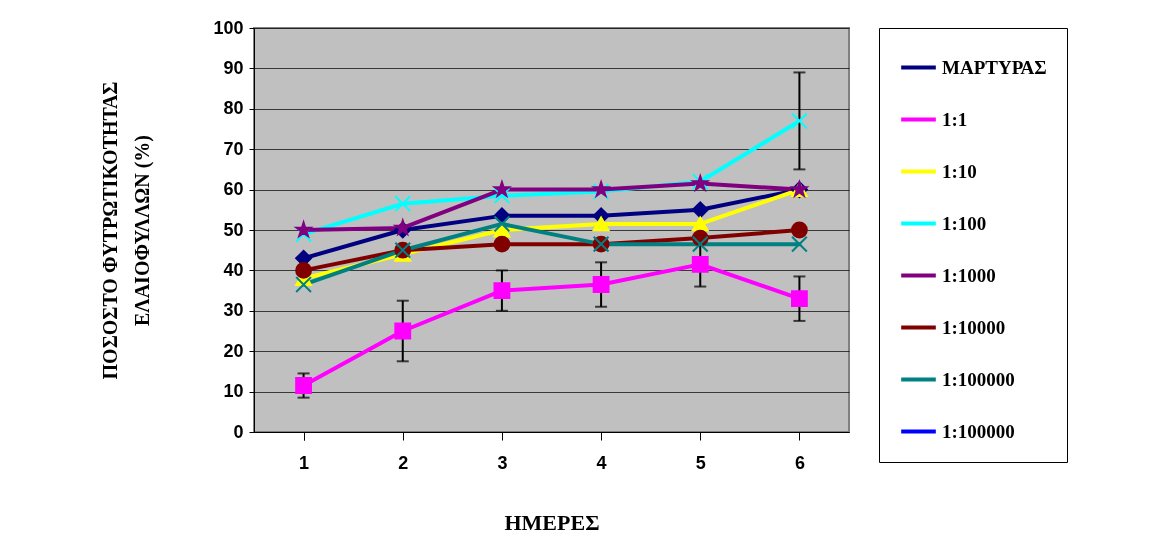 The width and height of the screenshot is (1160, 549). Describe the element at coordinates (233, 189) in the screenshot. I see `y-tick-label: 60` at that location.